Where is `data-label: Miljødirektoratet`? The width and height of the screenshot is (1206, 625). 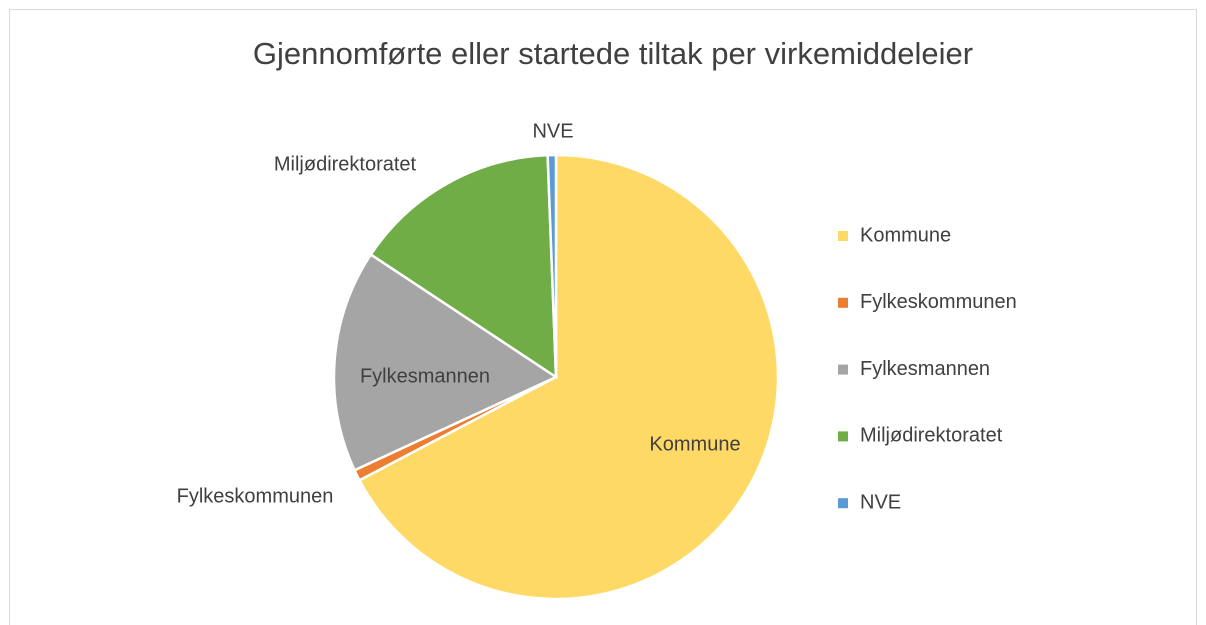
data-label: Miljødirektoratet is located at coordinates (345, 164).